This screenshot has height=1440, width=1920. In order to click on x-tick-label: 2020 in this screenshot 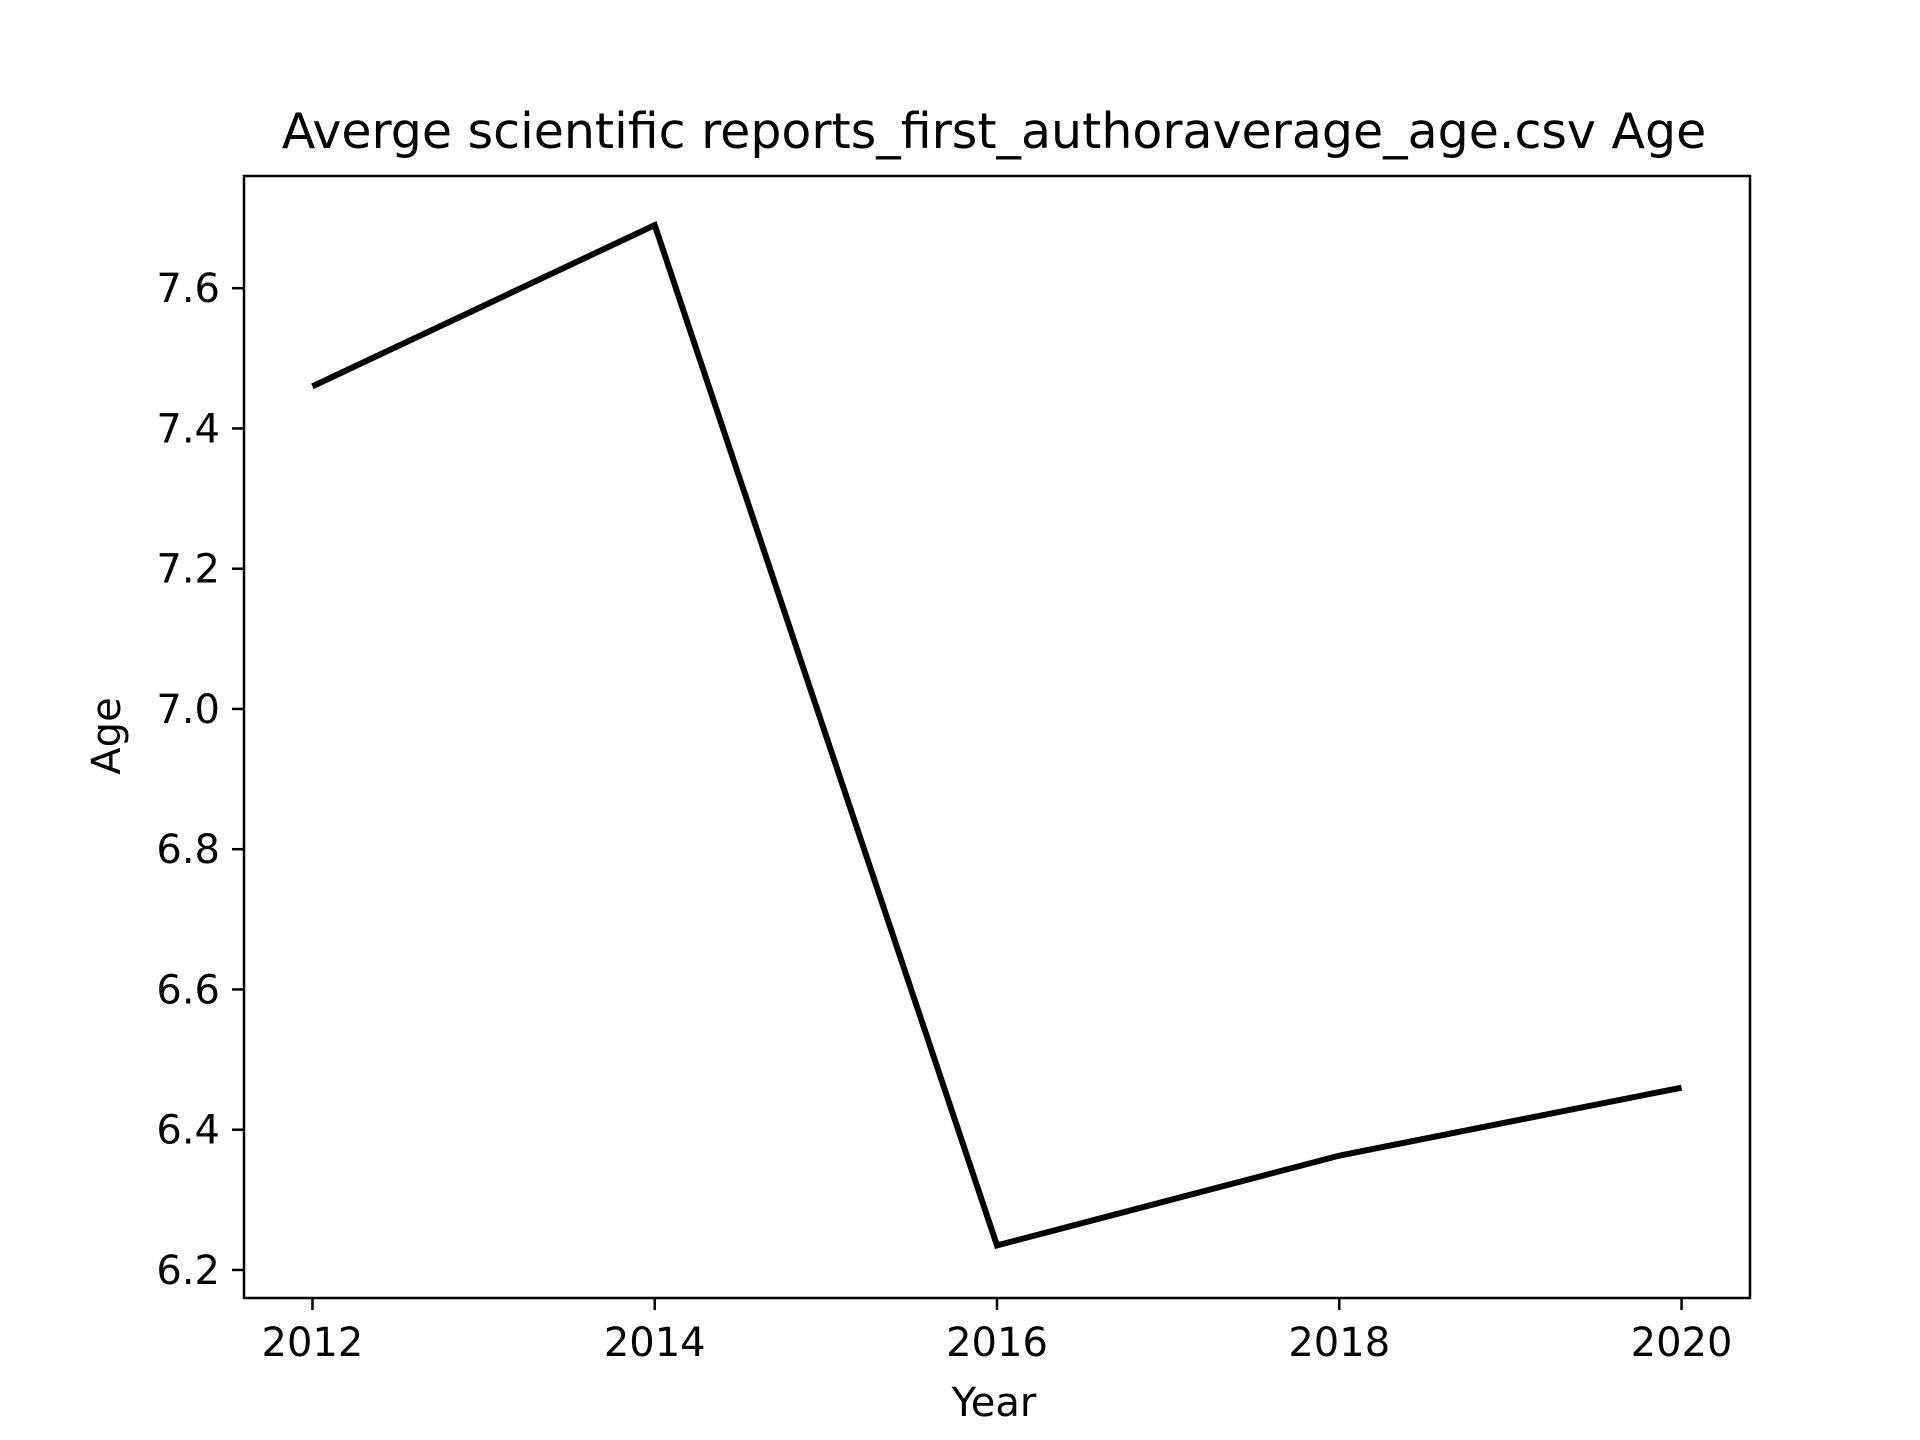, I will do `click(1682, 1343)`.